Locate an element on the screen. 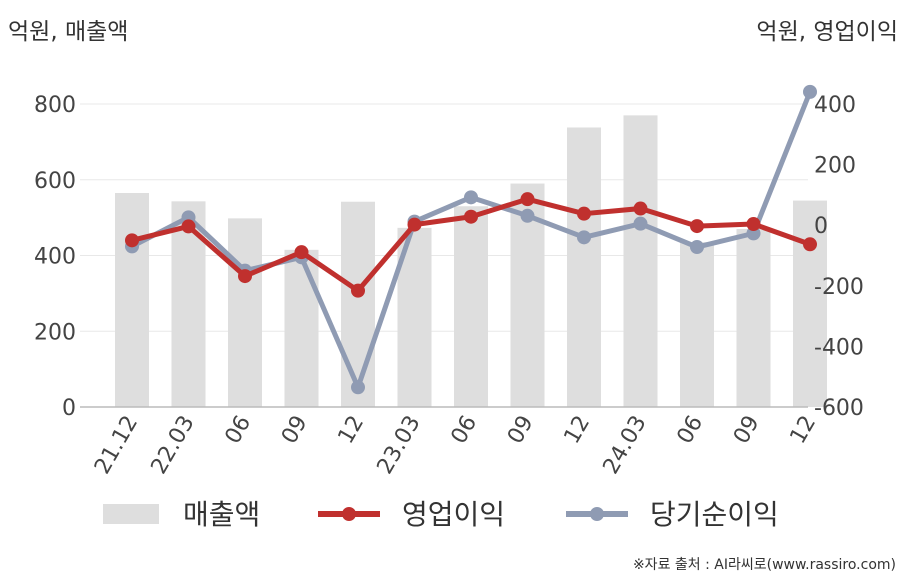 The image size is (908, 580). legend-swatch-revenue is located at coordinates (131, 514).